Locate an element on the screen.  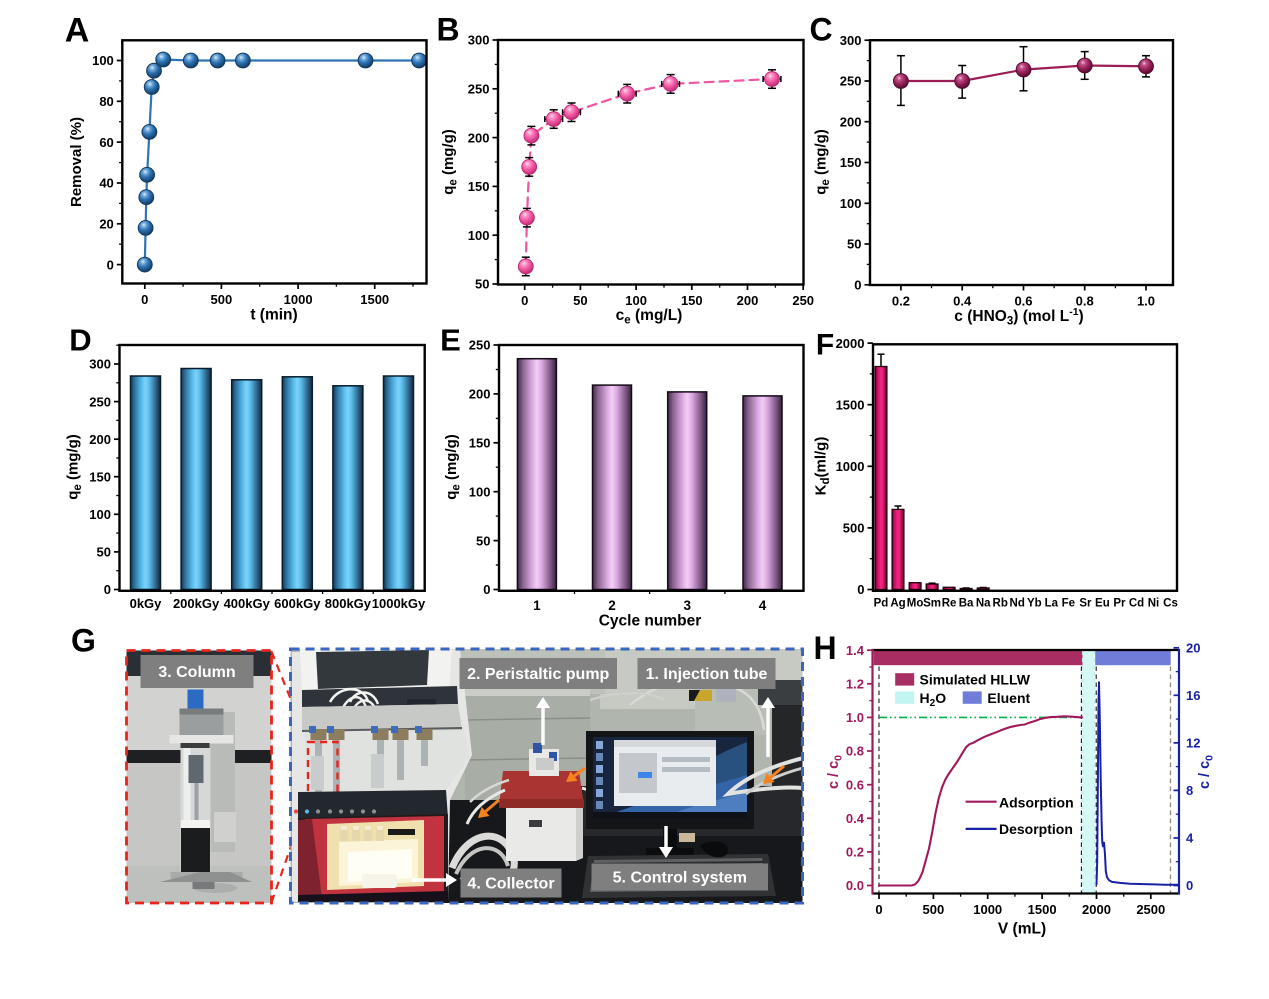
svg-text: Adsorption is located at coordinates (1036, 803).